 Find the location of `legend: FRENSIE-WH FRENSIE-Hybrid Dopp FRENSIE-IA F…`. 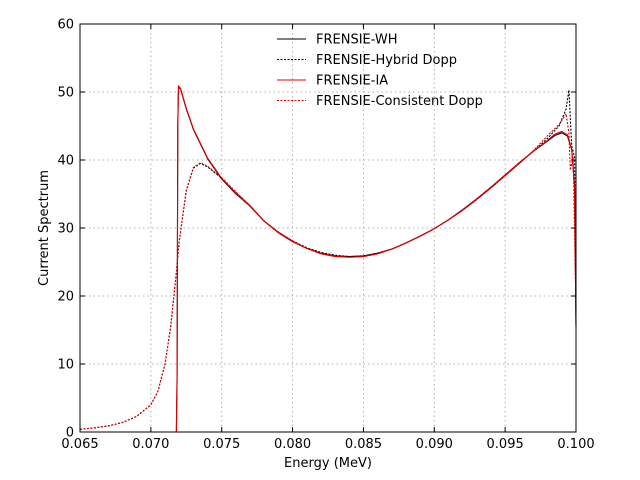

legend: FRENSIE-WH FRENSIE-Hybrid Dopp FRENSIE-IA F… is located at coordinates (380, 71).